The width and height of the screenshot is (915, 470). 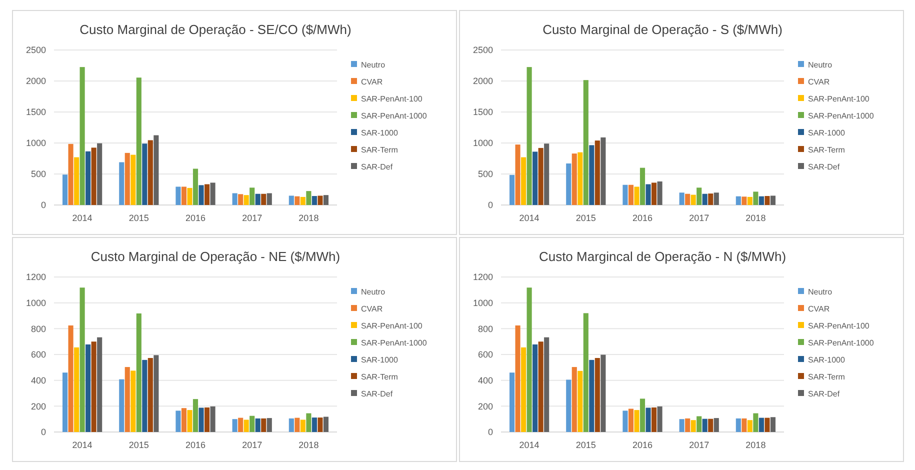 What do you see at coordinates (373, 65) in the screenshot?
I see `legend-label: Neutro` at bounding box center [373, 65].